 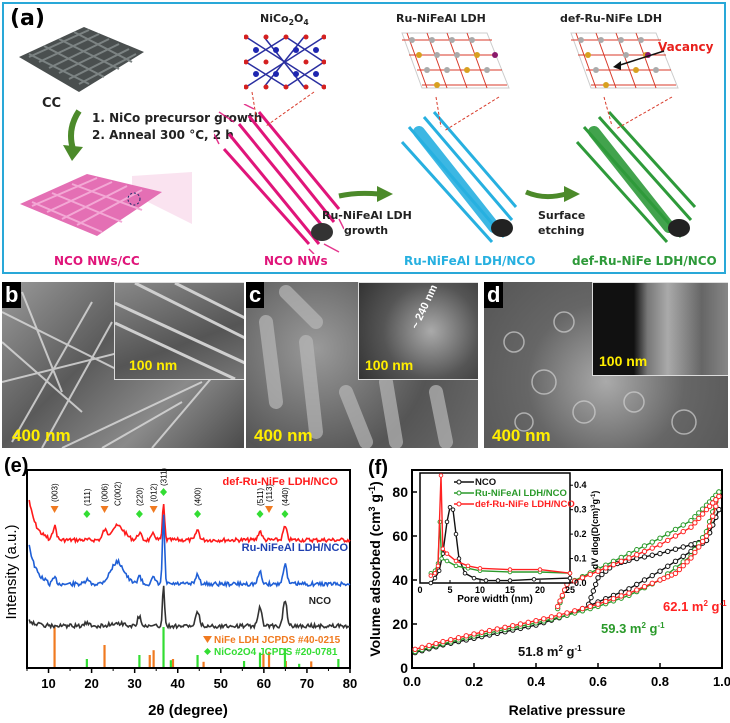 What do you see at coordinates (540, 590) in the screenshot?
I see `inset-x-tick-label: 20` at bounding box center [540, 590].